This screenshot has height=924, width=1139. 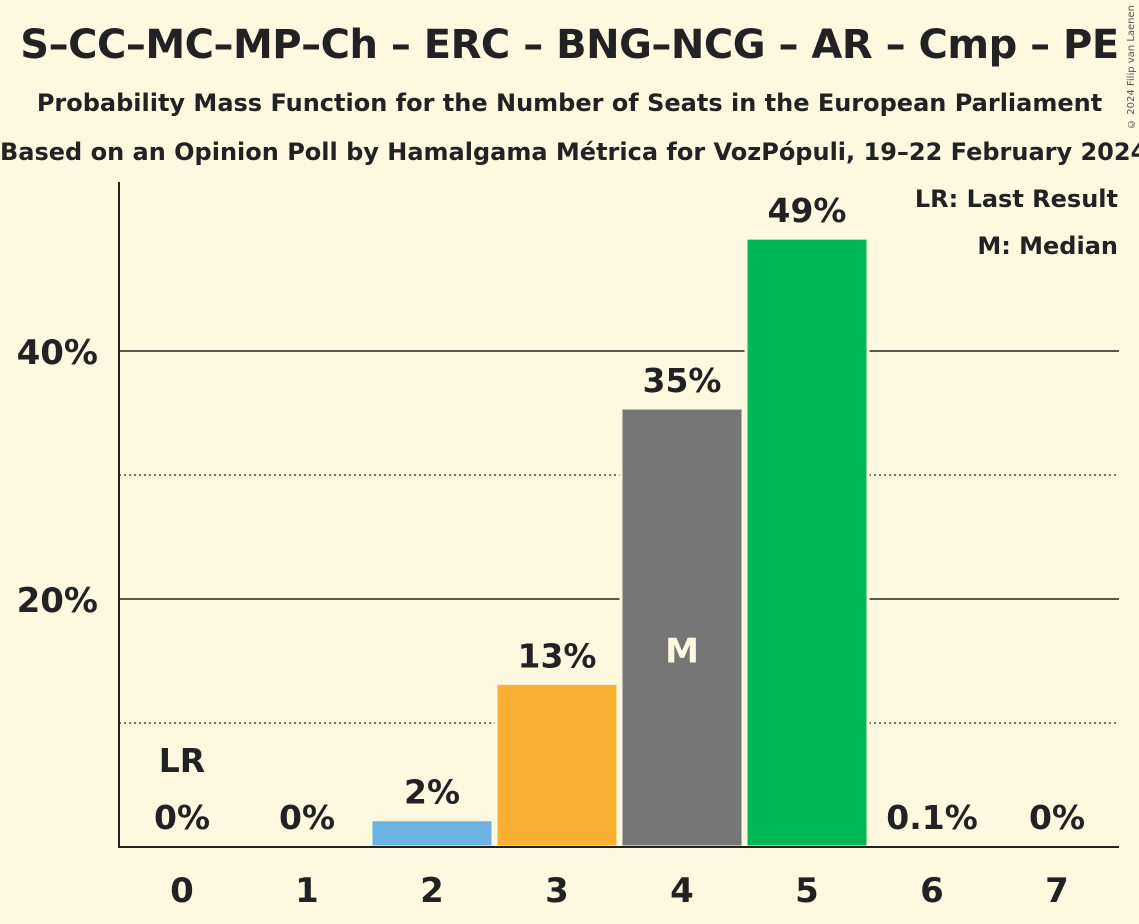 What do you see at coordinates (432, 792) in the screenshot?
I see `bar-value-label: 2%` at bounding box center [432, 792].